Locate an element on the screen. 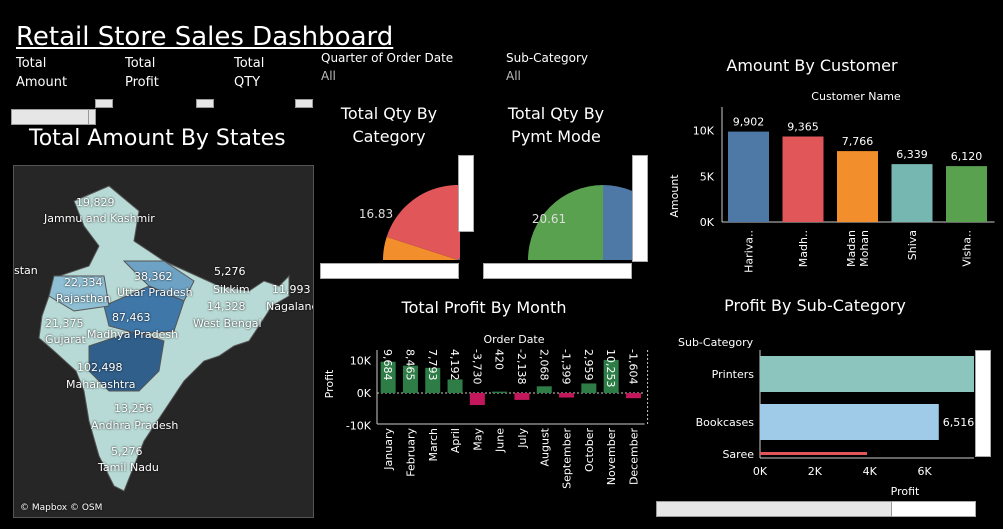 The width and height of the screenshot is (1003, 529). bar-value-label: 2,068 is located at coordinates (543, 365).